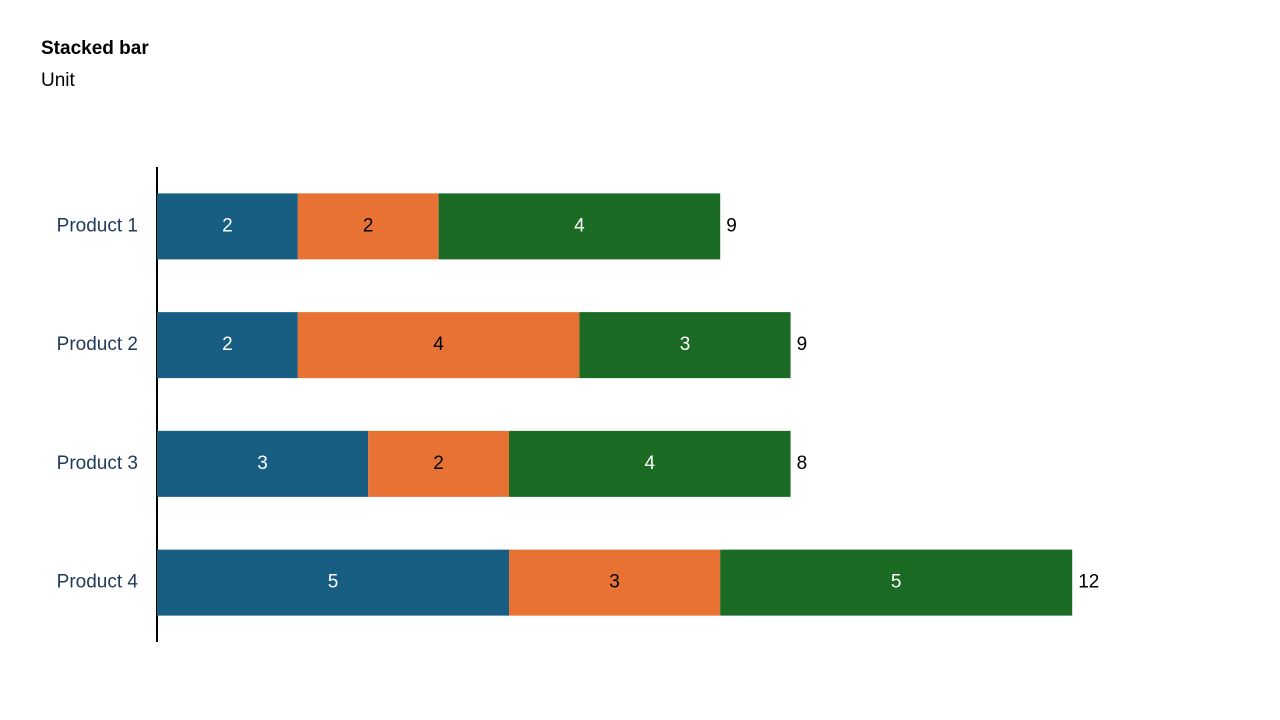 The height and width of the screenshot is (720, 1280). I want to click on total-label: 8, so click(802, 463).